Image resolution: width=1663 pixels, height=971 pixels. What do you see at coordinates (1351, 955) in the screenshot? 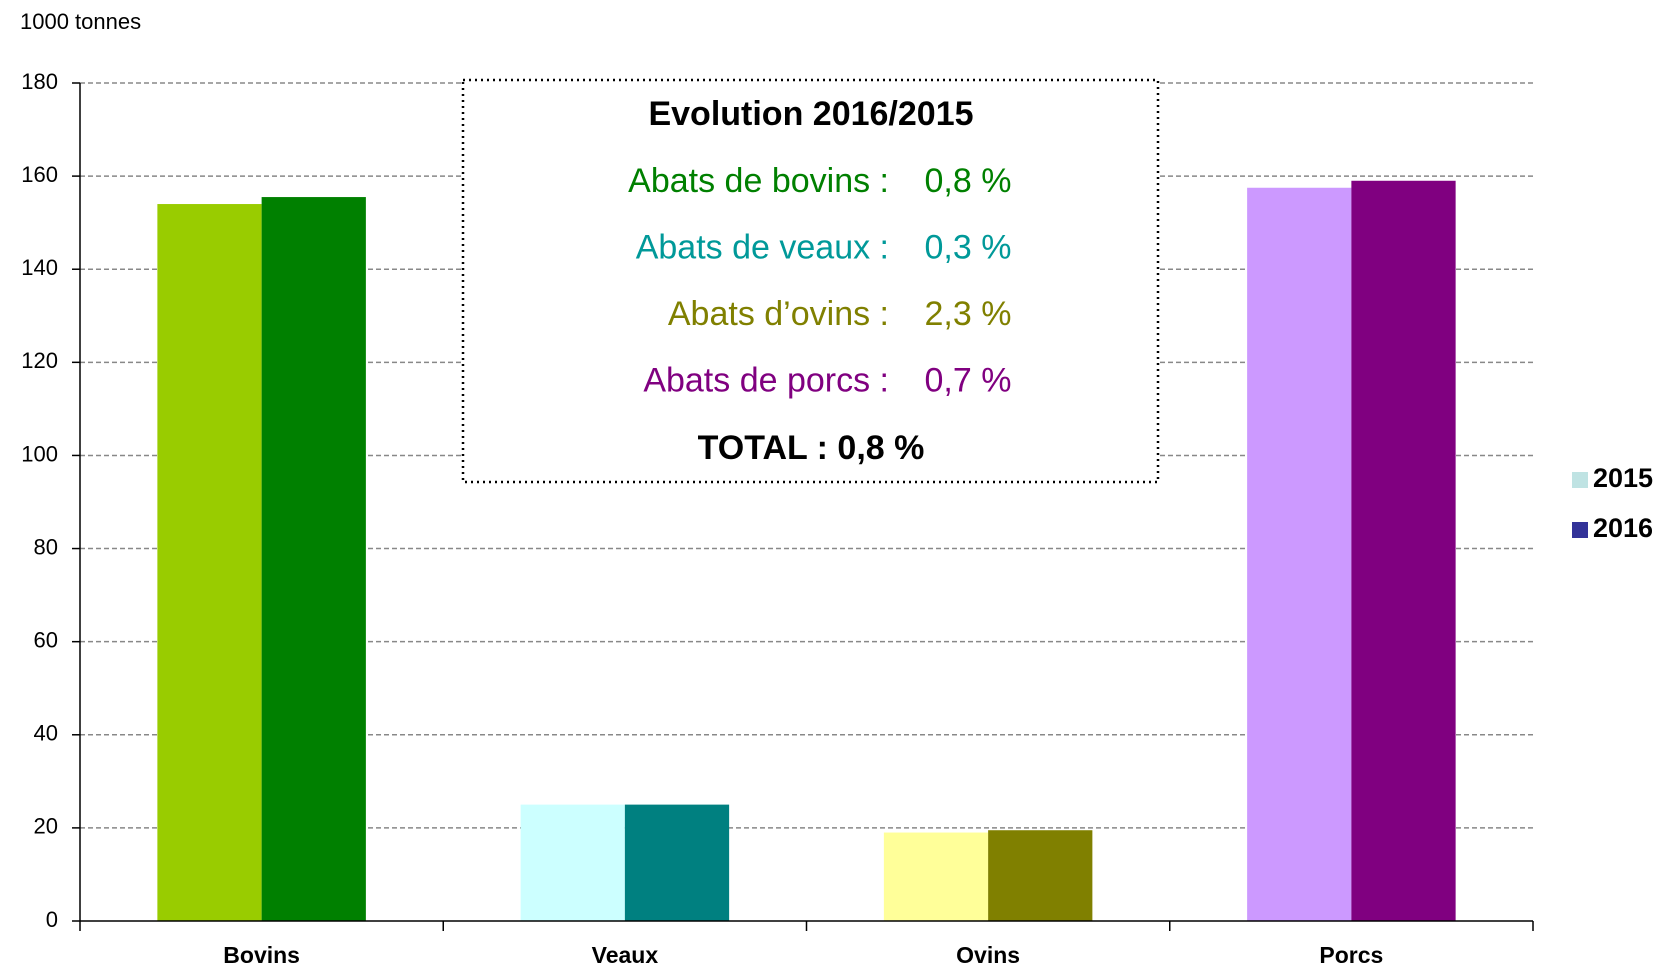
I see `x-tick-label: Porcs` at bounding box center [1351, 955].